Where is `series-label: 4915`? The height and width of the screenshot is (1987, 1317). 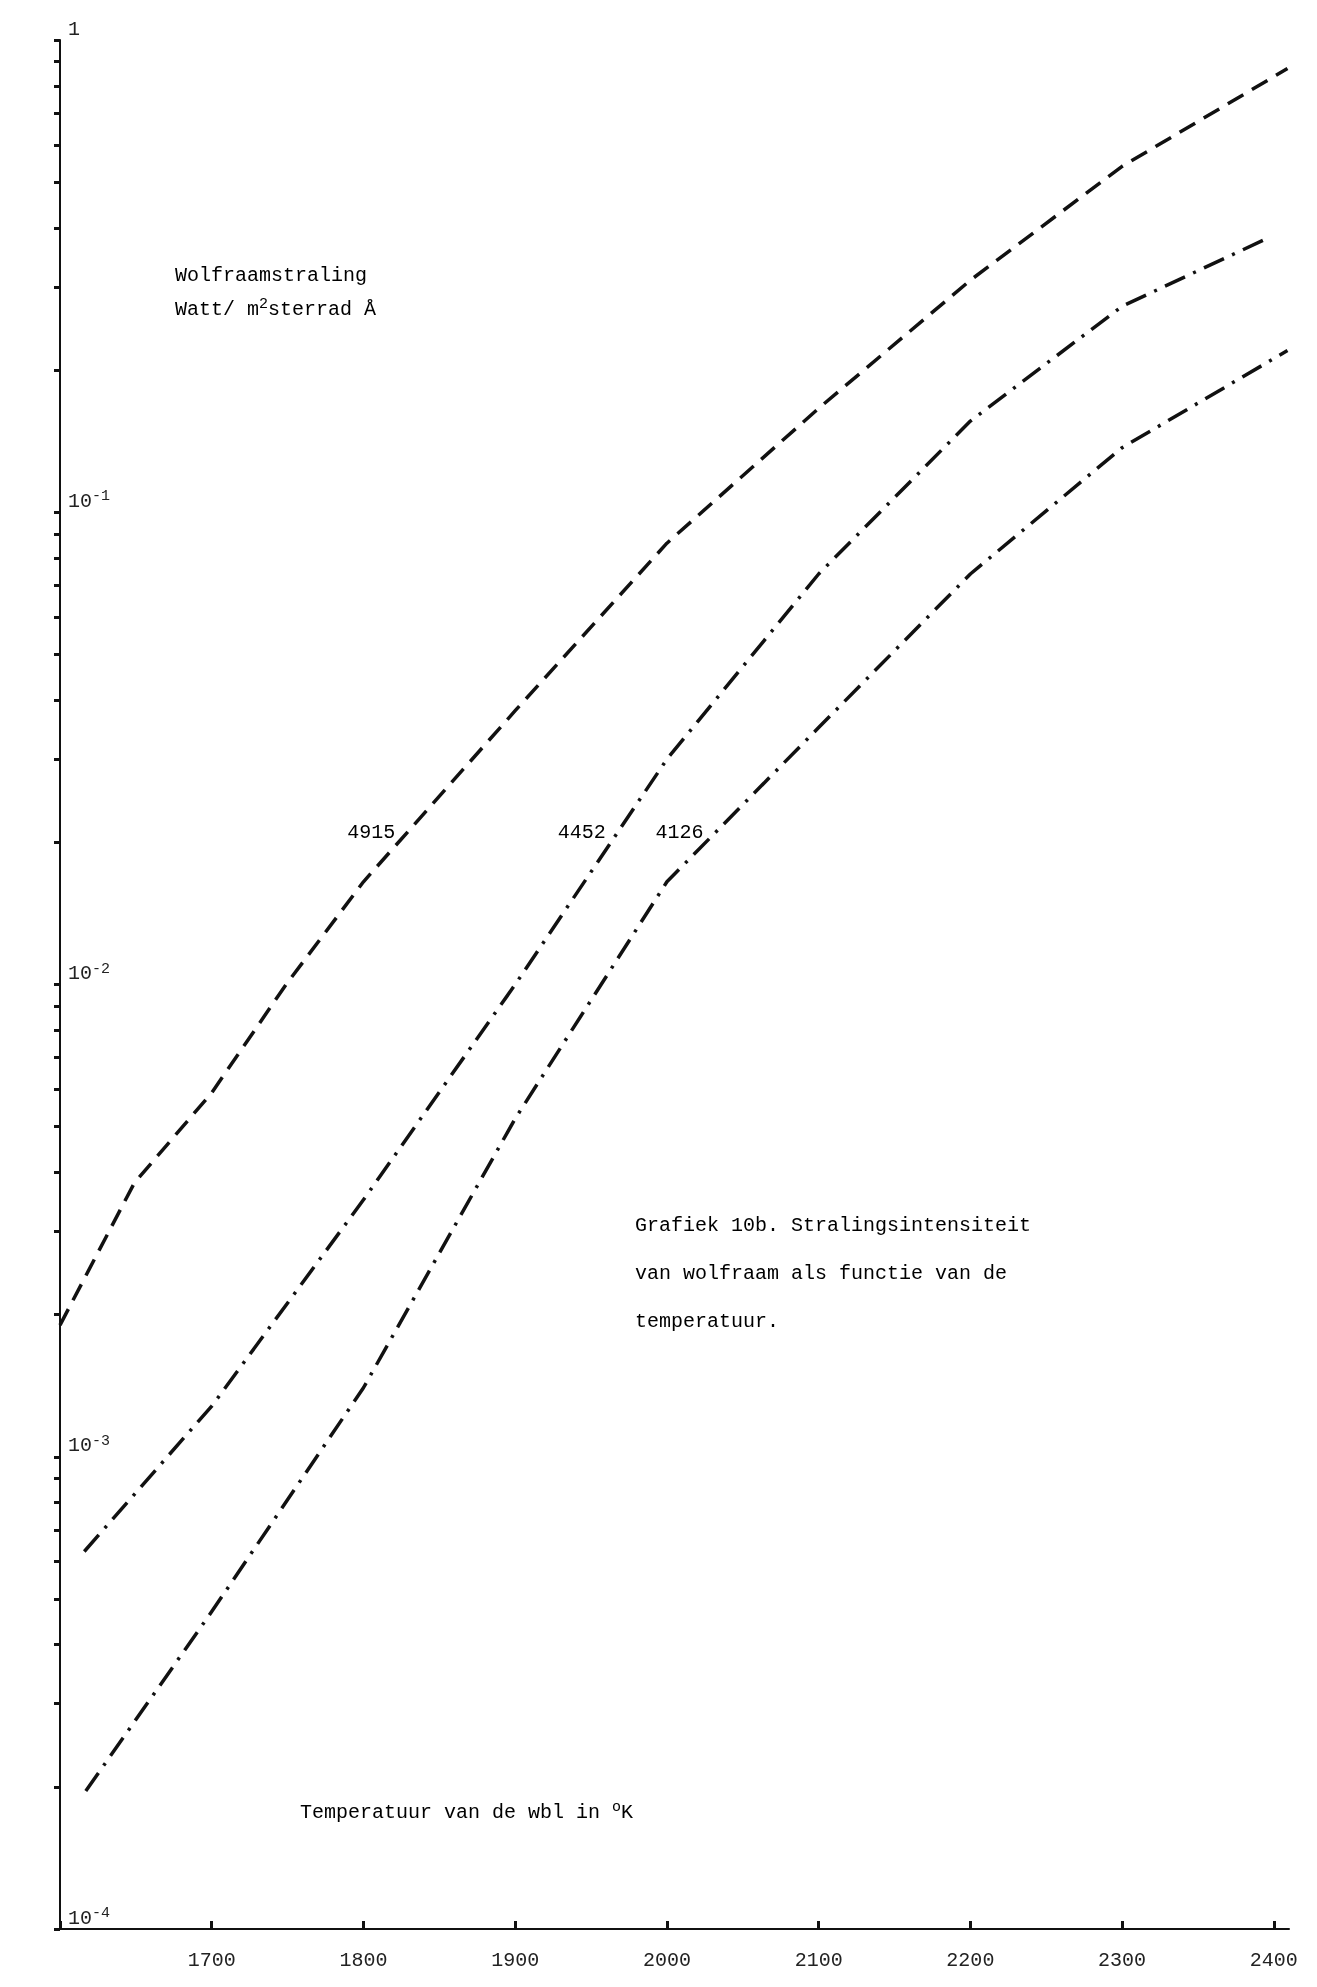 series-label: 4915 is located at coordinates (371, 832).